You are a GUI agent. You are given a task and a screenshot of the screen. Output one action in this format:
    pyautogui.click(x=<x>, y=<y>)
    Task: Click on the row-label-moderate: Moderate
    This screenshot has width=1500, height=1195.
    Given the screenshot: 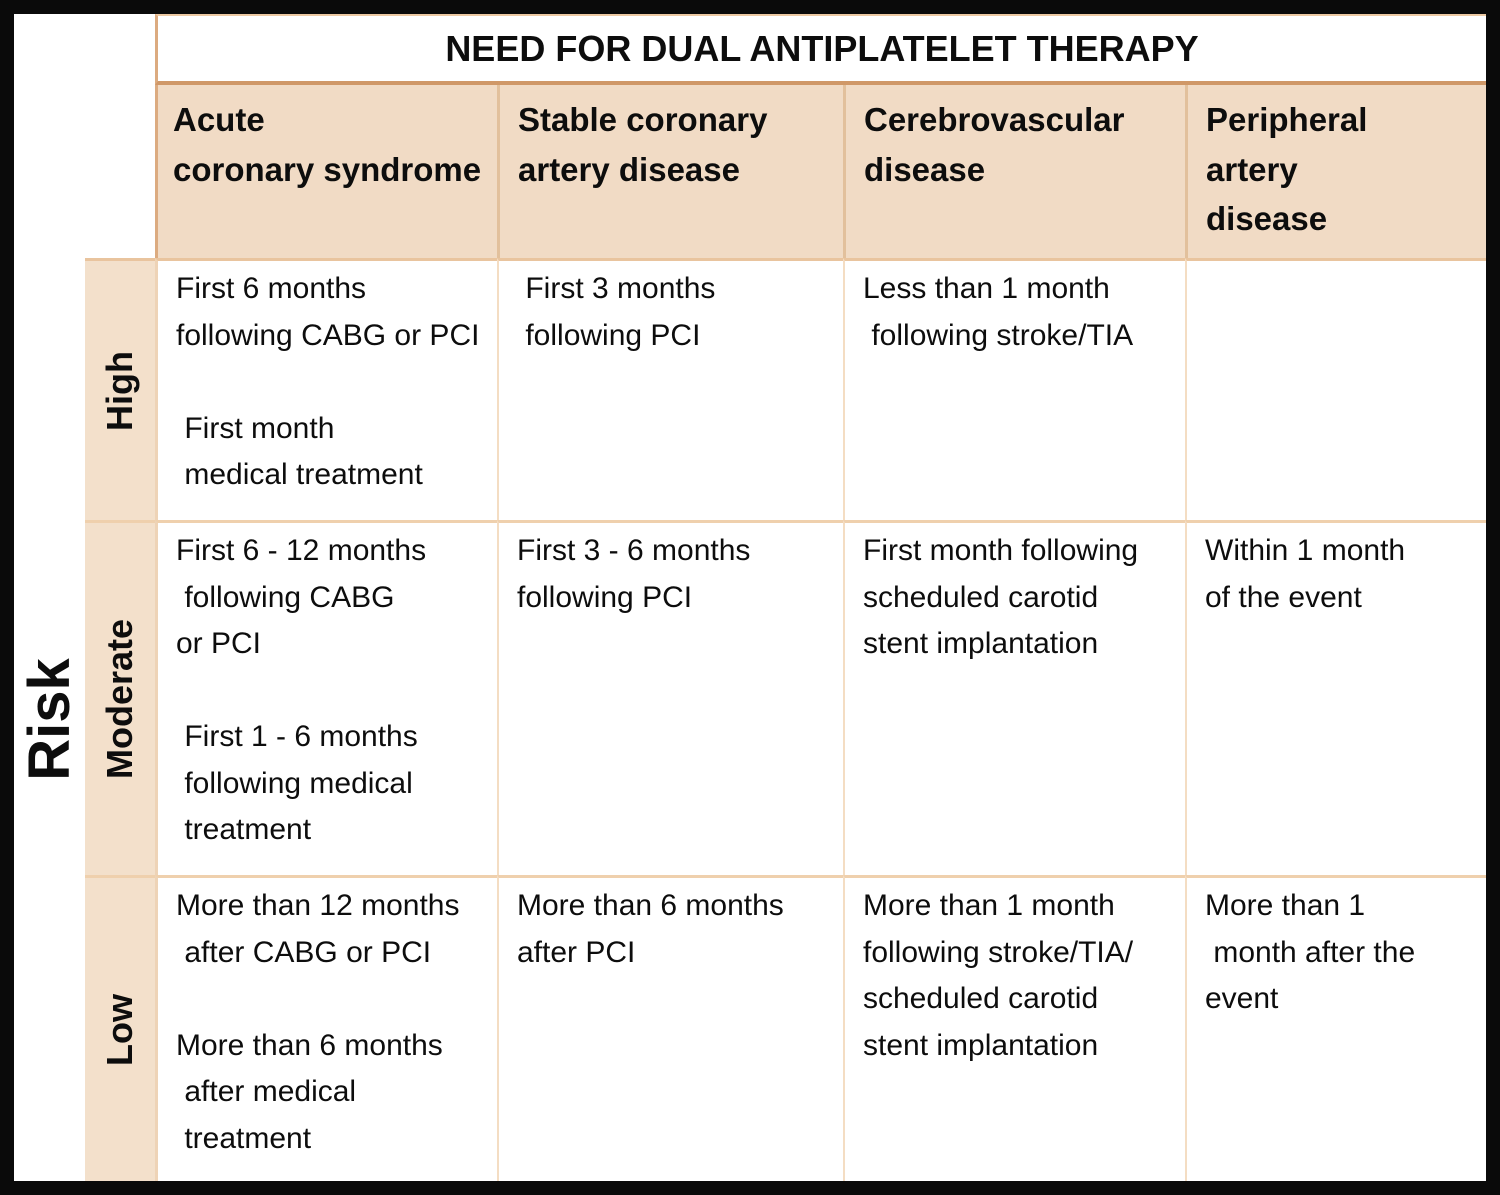 What is the action you would take?
    pyautogui.click(x=120, y=697)
    